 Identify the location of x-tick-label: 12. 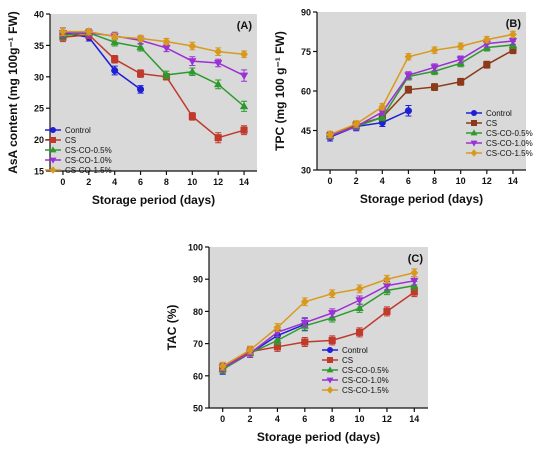
(487, 181).